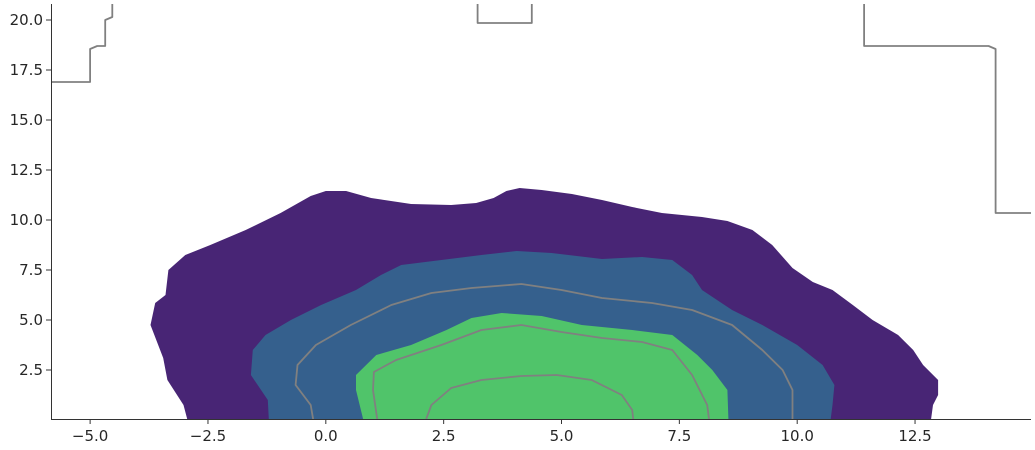 Image resolution: width=1035 pixels, height=450 pixels. I want to click on y-tick-label: 17.5, so click(26, 70).